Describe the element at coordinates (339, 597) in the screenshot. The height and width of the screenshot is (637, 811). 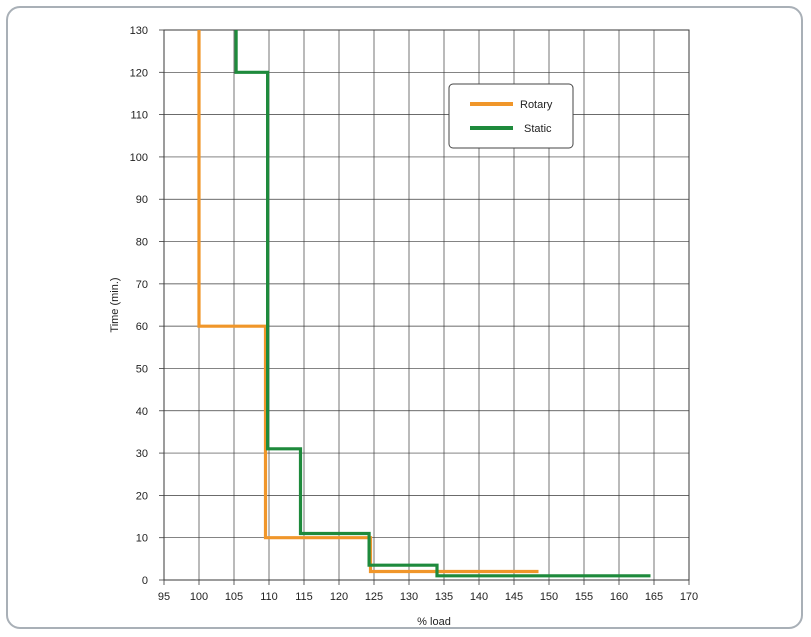
I see `x-tick-label: 120` at that location.